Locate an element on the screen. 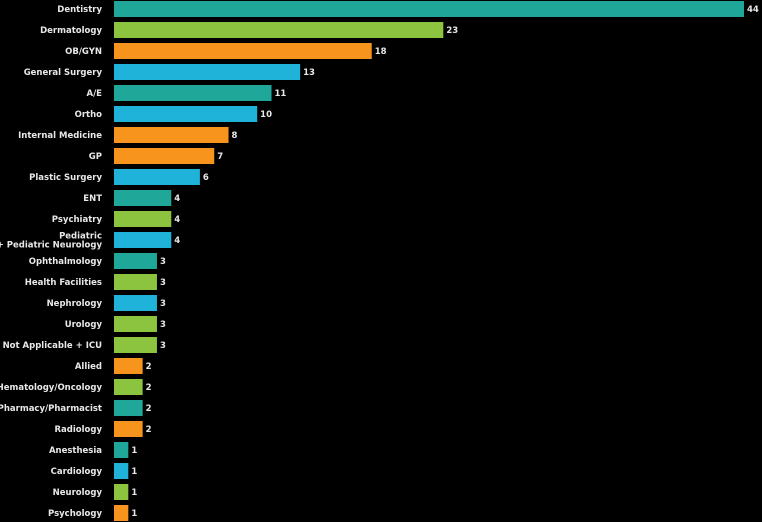  category-label-5: Ortho is located at coordinates (89, 115).